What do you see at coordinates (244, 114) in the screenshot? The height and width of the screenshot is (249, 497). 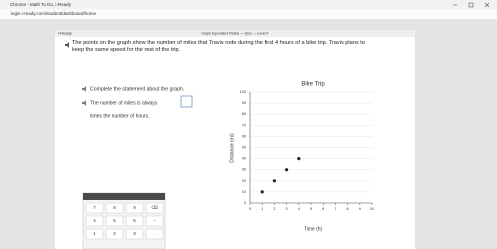 I see `y-tick-label: 80` at bounding box center [244, 114].